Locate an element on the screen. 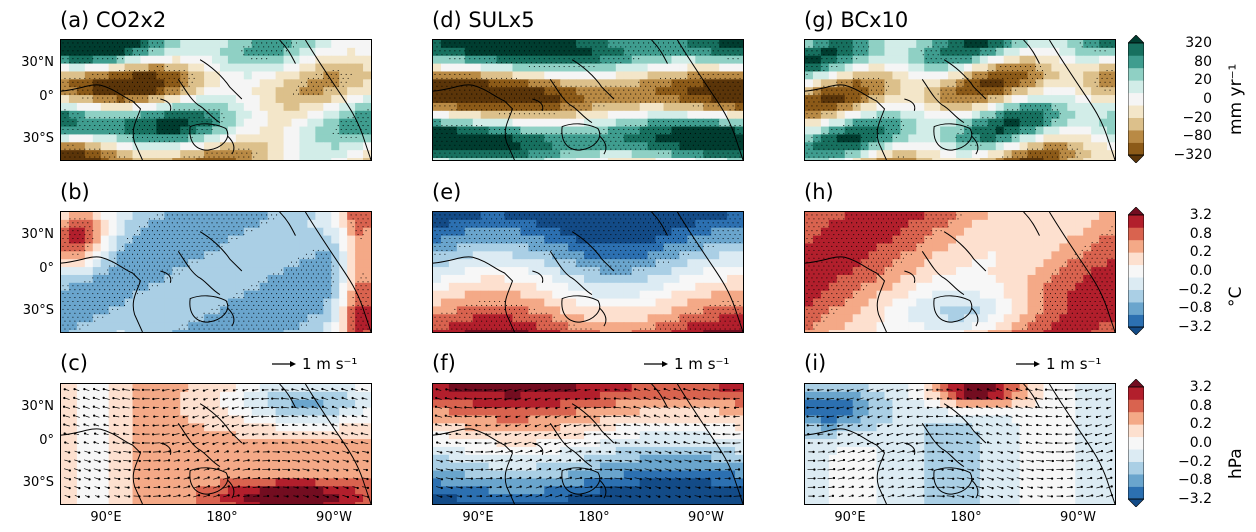 This screenshot has height=532, width=1256. colorbar-tick-label: 320 is located at coordinates (1198, 43).